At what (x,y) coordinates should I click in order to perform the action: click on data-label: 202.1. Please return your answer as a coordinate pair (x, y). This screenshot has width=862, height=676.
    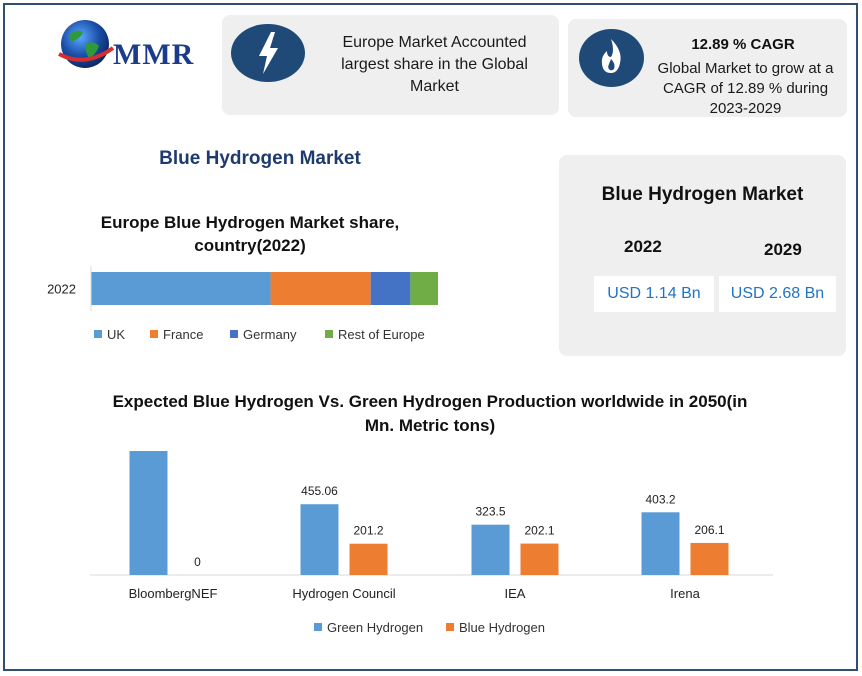
    Looking at the image, I should click on (539, 531).